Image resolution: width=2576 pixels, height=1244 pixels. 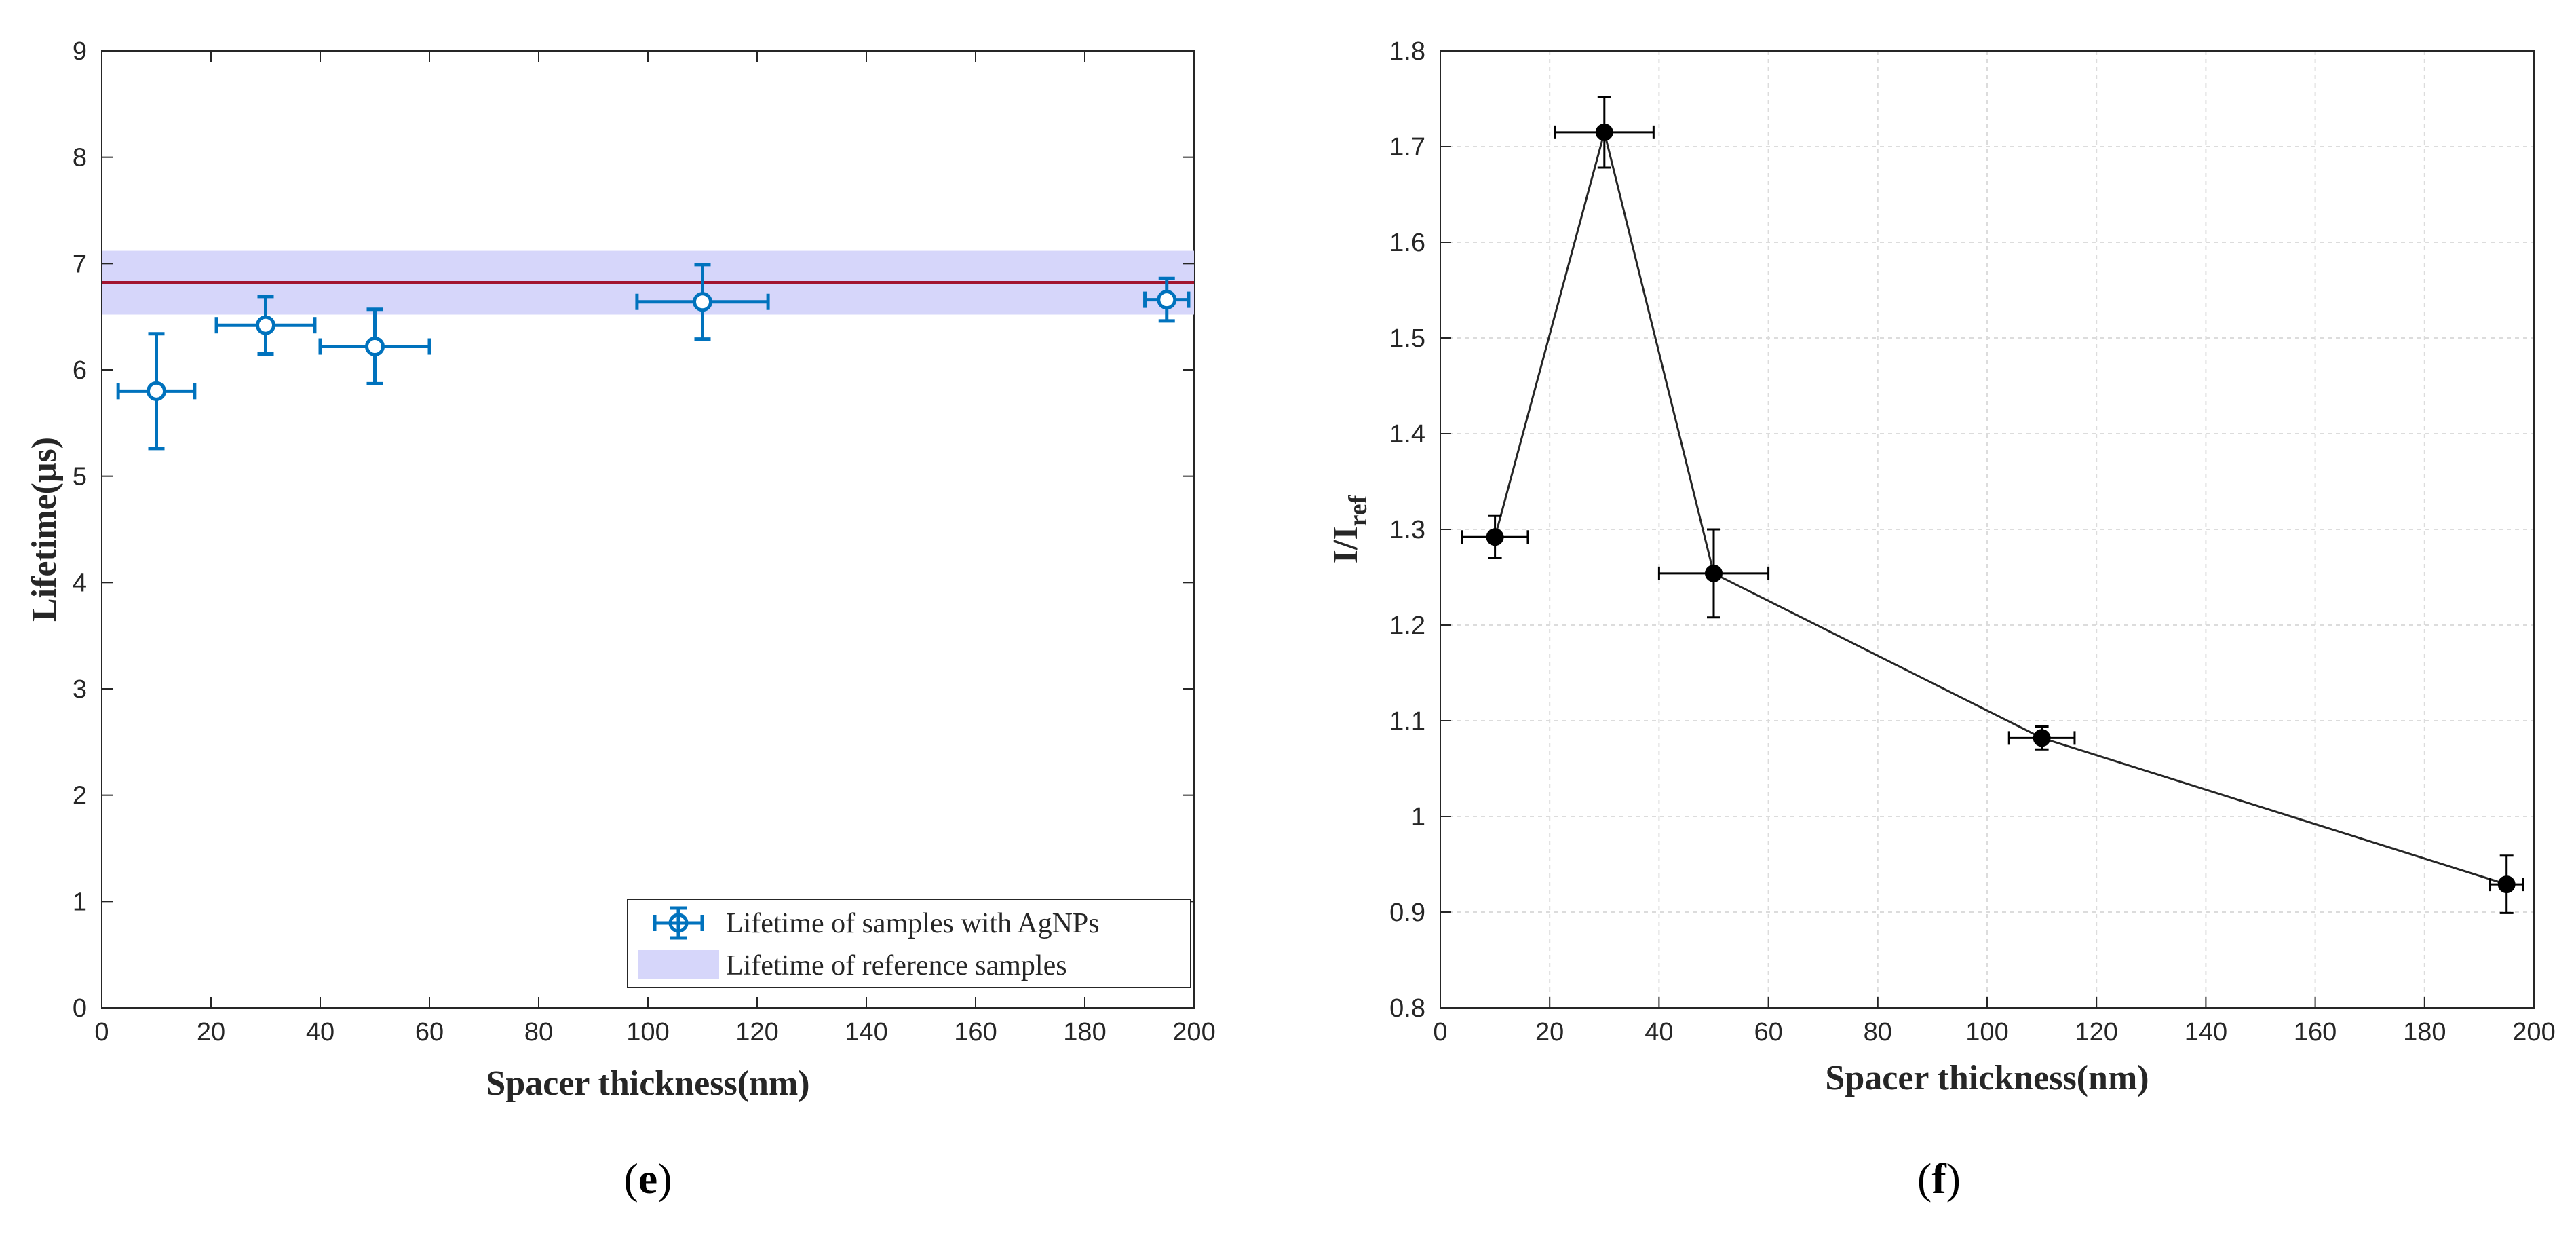 What do you see at coordinates (1407, 51) in the screenshot?
I see `y-tick-label: 1.8` at bounding box center [1407, 51].